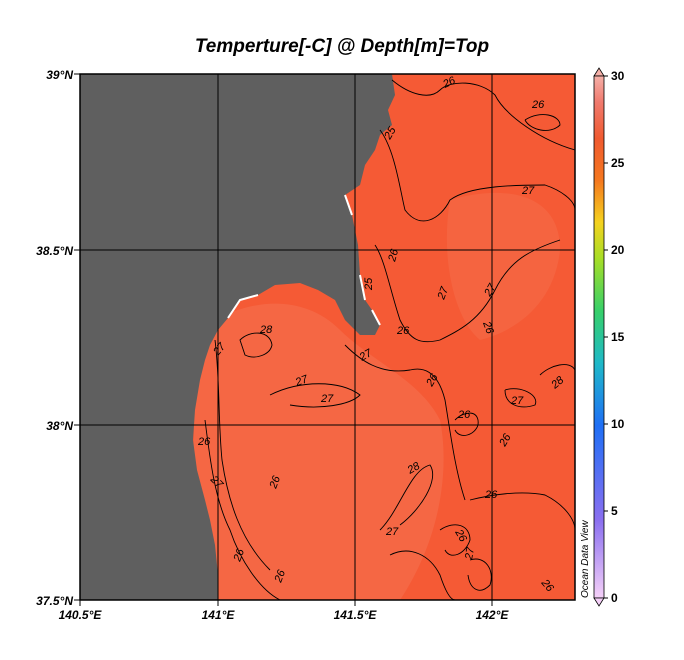 Image resolution: width=684 pixels, height=660 pixels. Describe the element at coordinates (59, 75) in the screenshot. I see `y-tick-label: 39°N` at that location.